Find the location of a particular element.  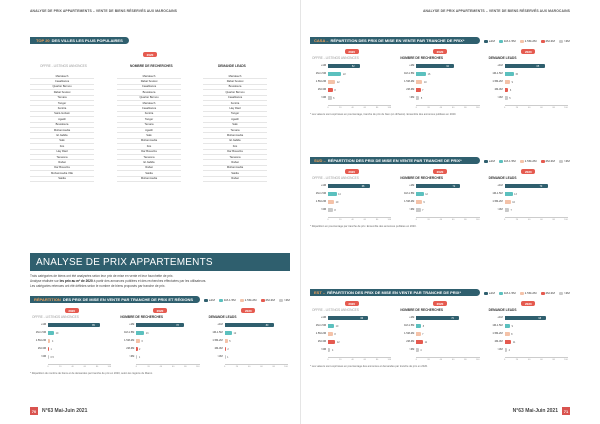

panel-title: OFFRE - LISTINGS ANNONCES is located at coordinates (335, 310).